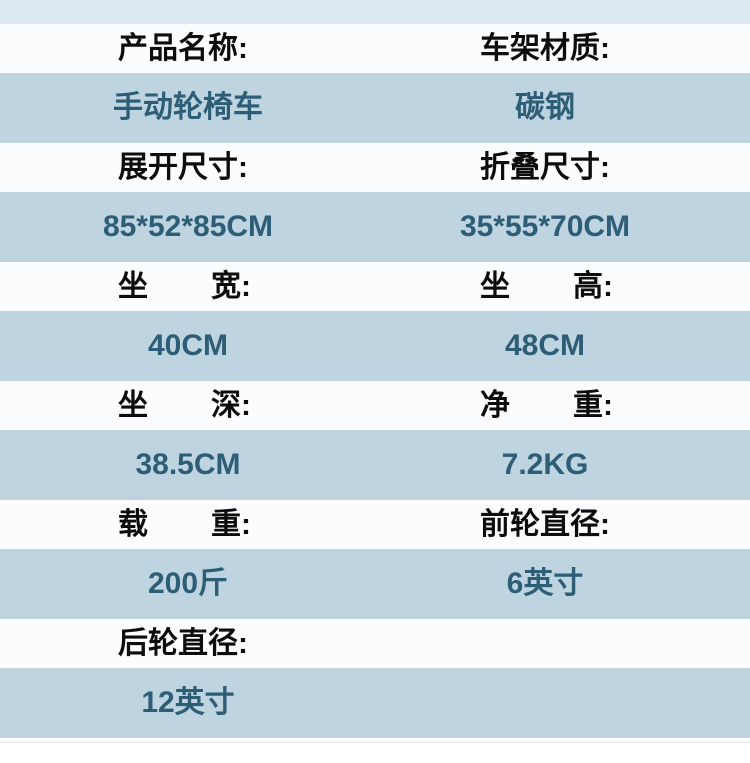 The width and height of the screenshot is (750, 763). I want to click on label-cell-unfolded-size: 展开尺寸:, so click(187, 167).